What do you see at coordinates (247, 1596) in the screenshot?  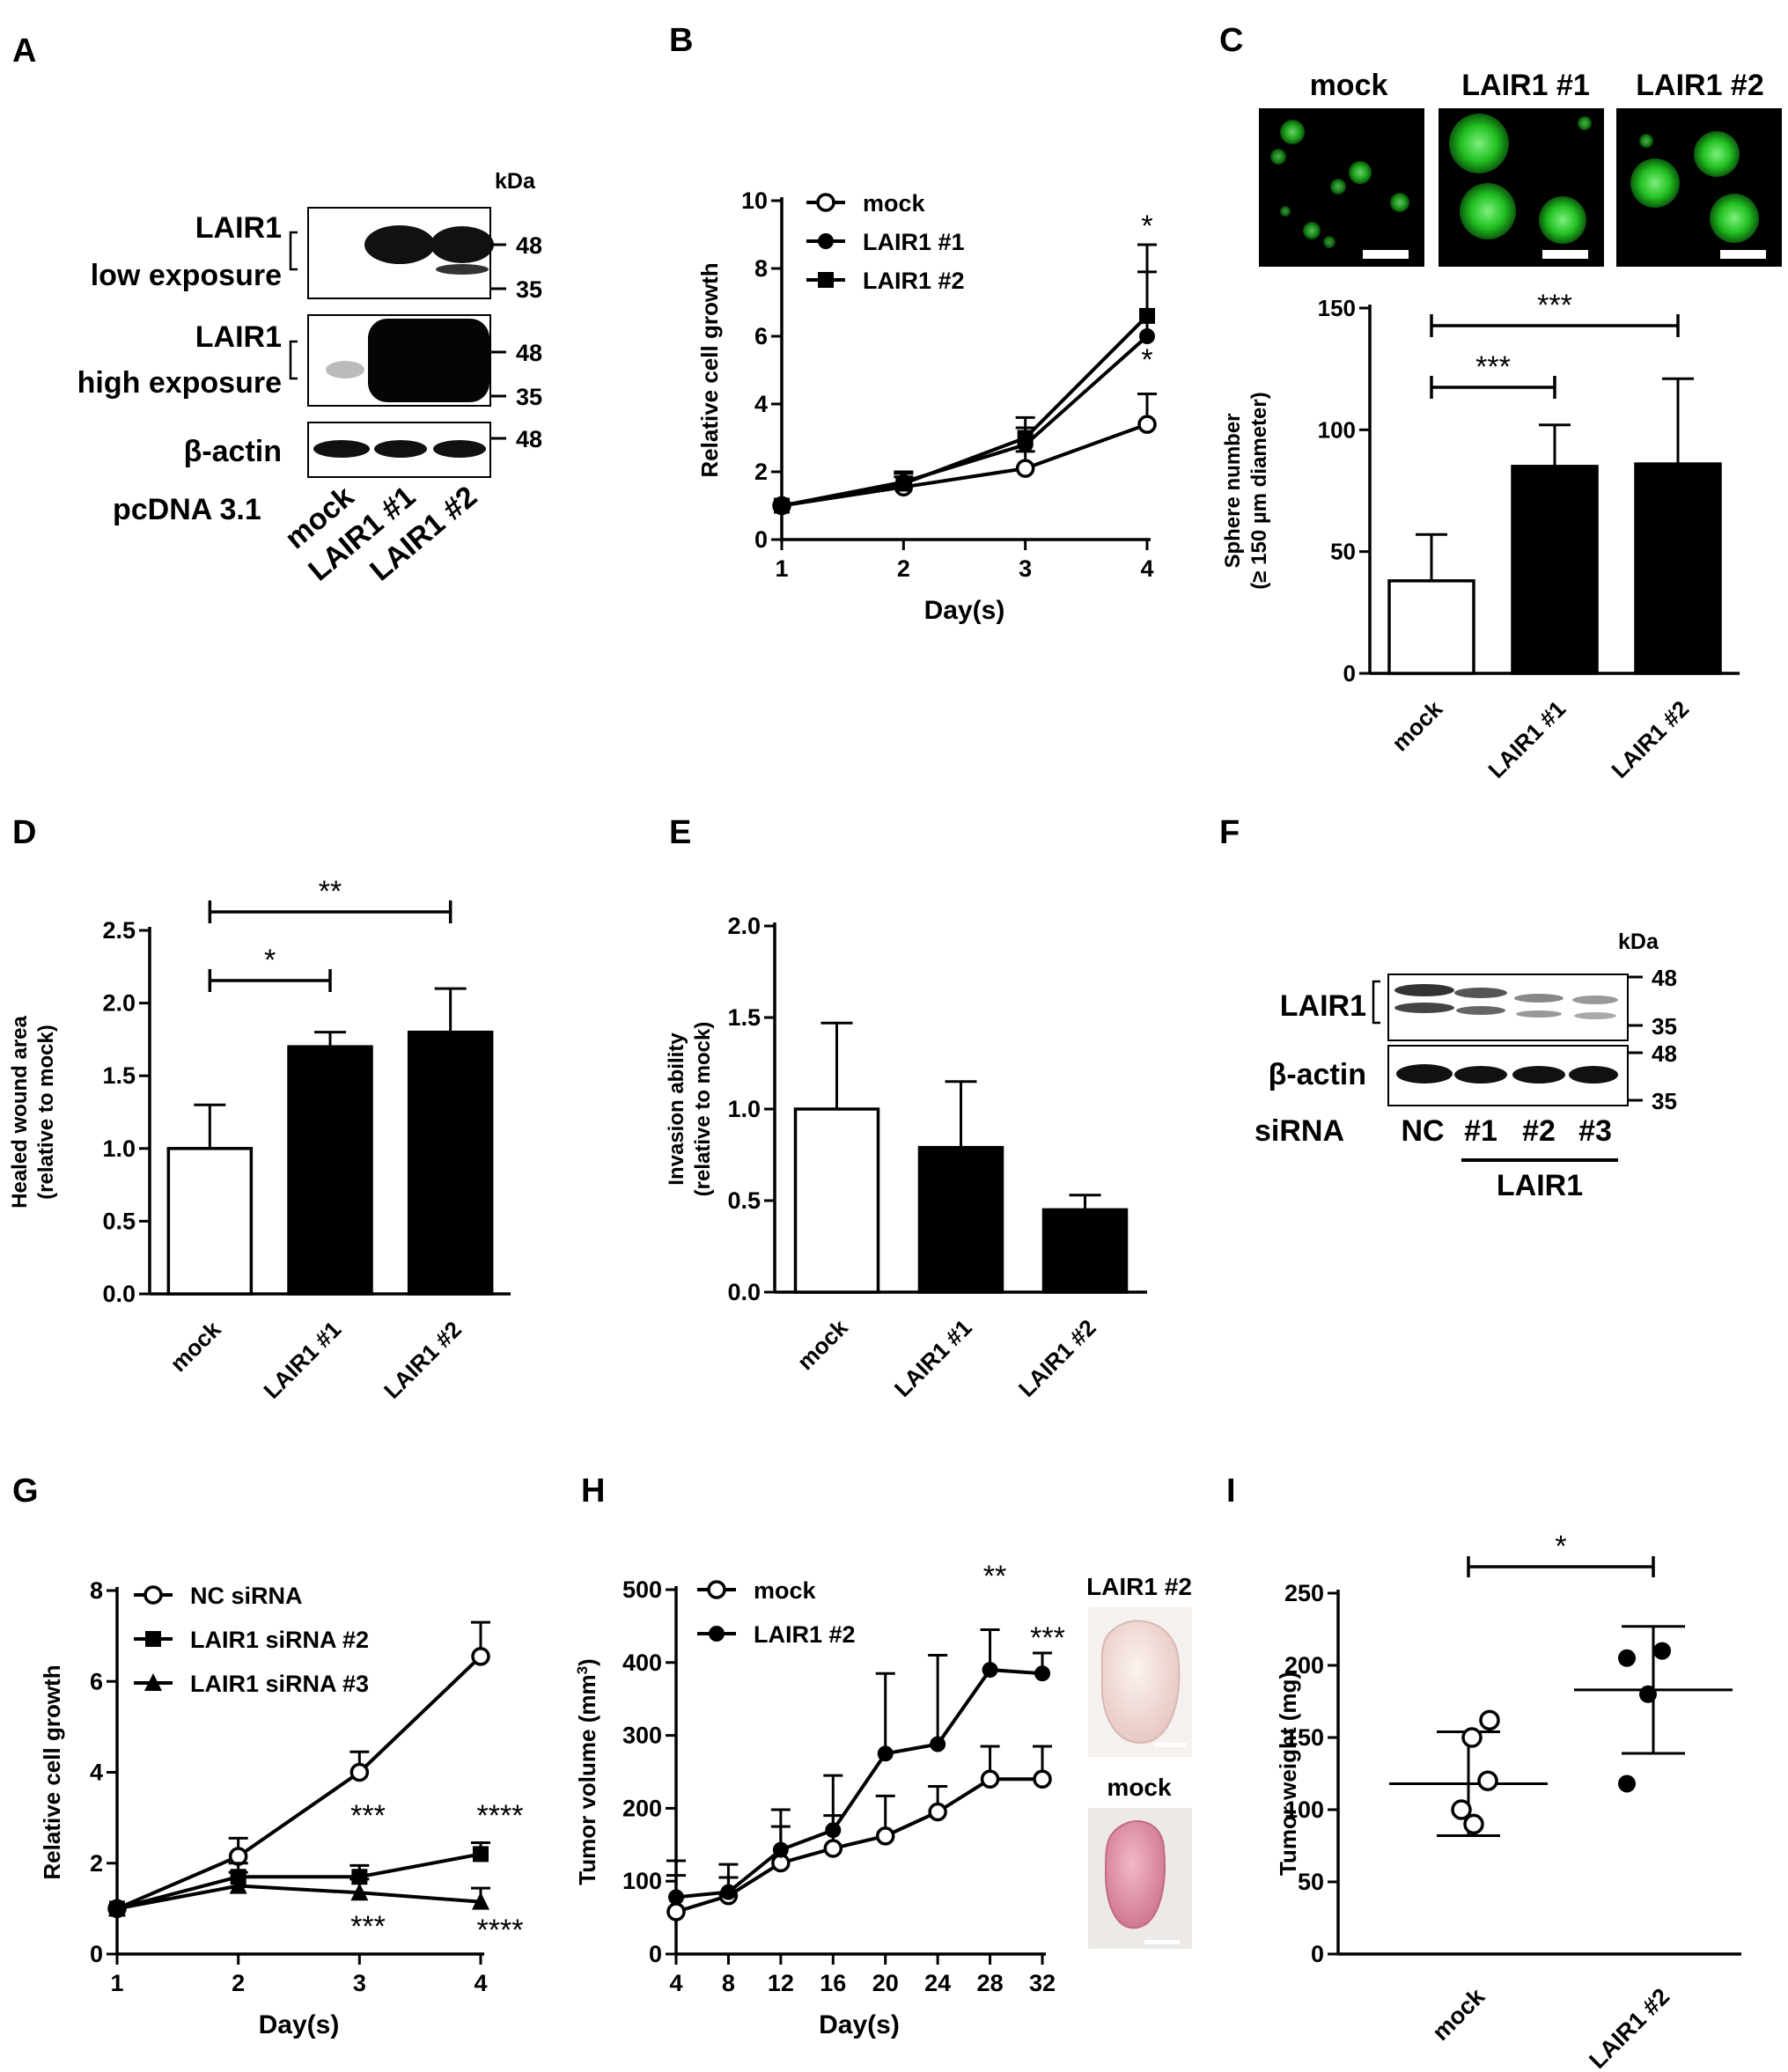 I see `legend-label: NC siRNA` at bounding box center [247, 1596].